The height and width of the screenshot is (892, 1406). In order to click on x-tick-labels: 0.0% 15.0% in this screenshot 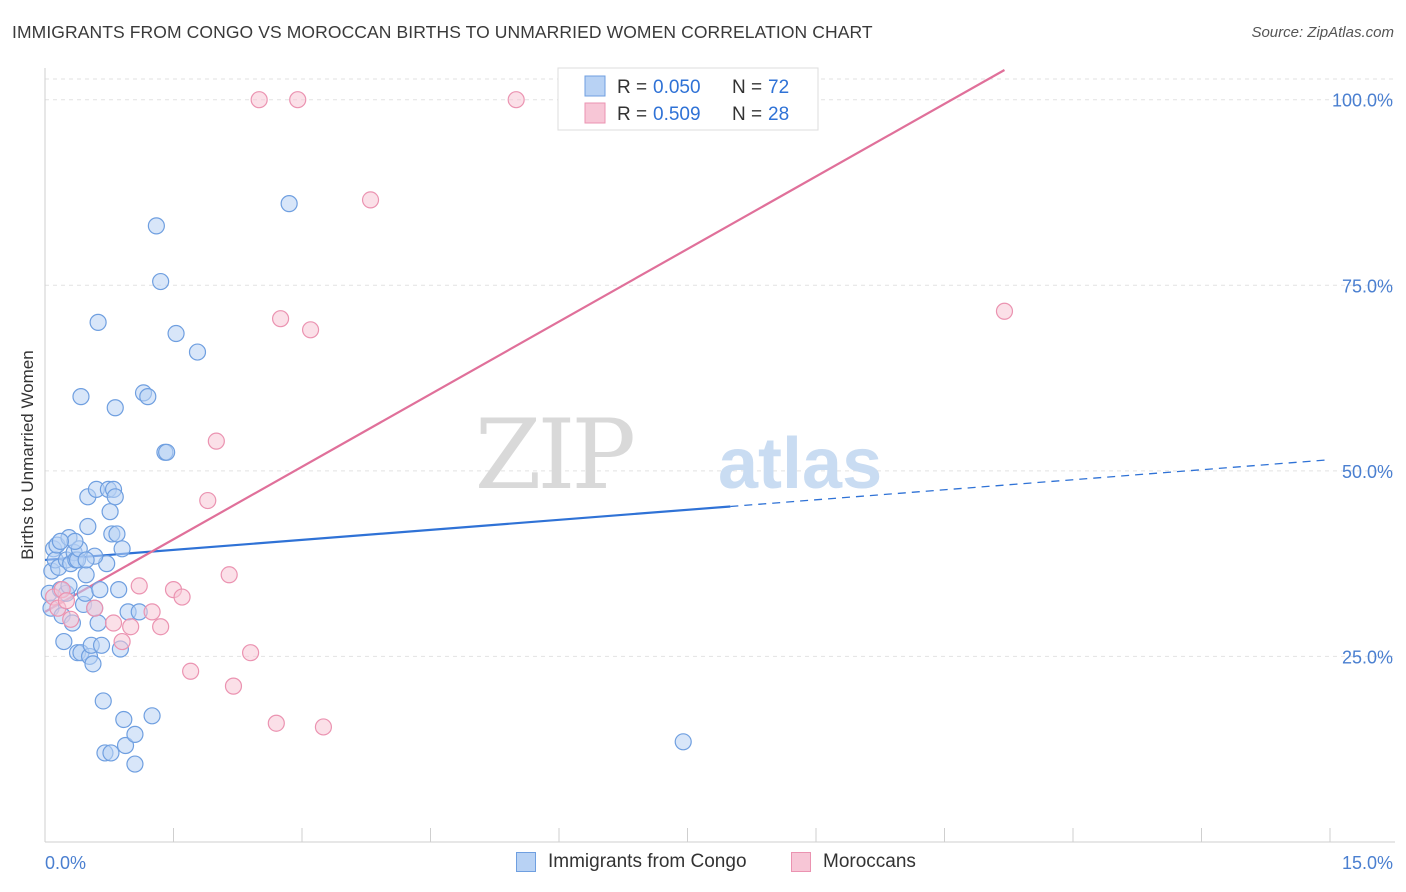, I will do `click(719, 863)`.